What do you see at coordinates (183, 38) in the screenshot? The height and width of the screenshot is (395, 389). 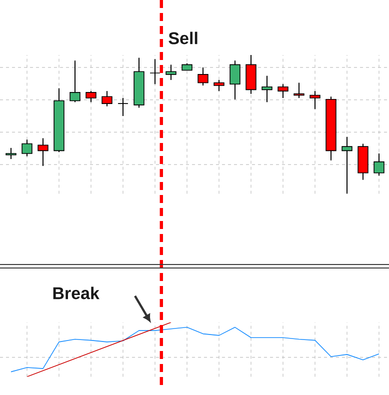 I see `text: Sell` at bounding box center [183, 38].